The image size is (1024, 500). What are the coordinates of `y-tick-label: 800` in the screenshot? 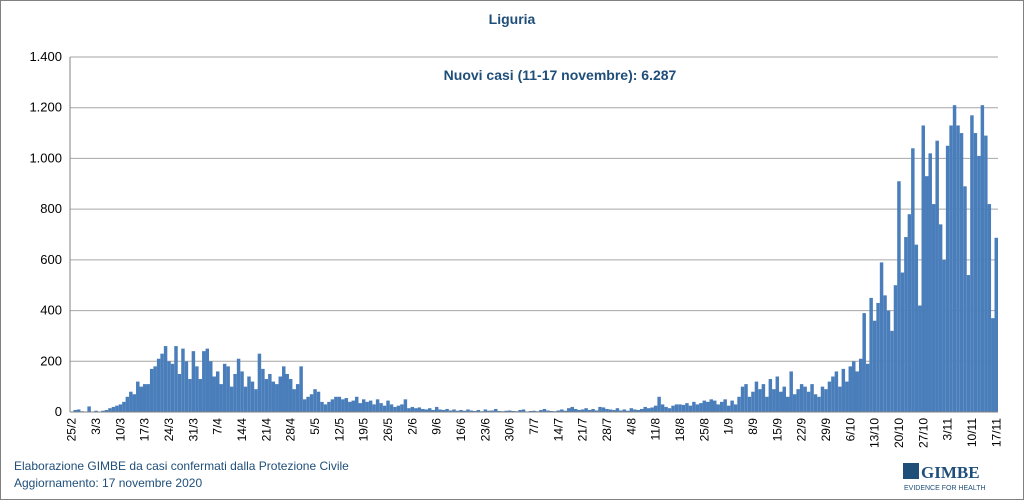 It's located at (51, 208).